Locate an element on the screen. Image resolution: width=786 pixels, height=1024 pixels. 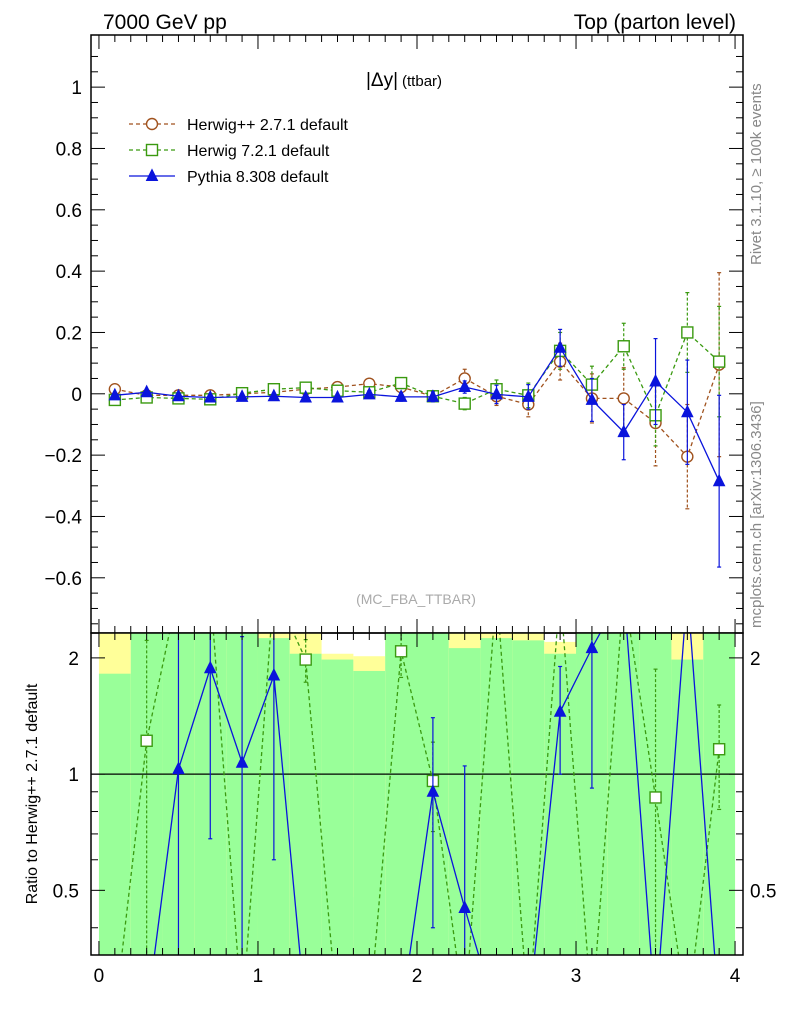
main-ytick-label: 0.6 is located at coordinates (69, 211).